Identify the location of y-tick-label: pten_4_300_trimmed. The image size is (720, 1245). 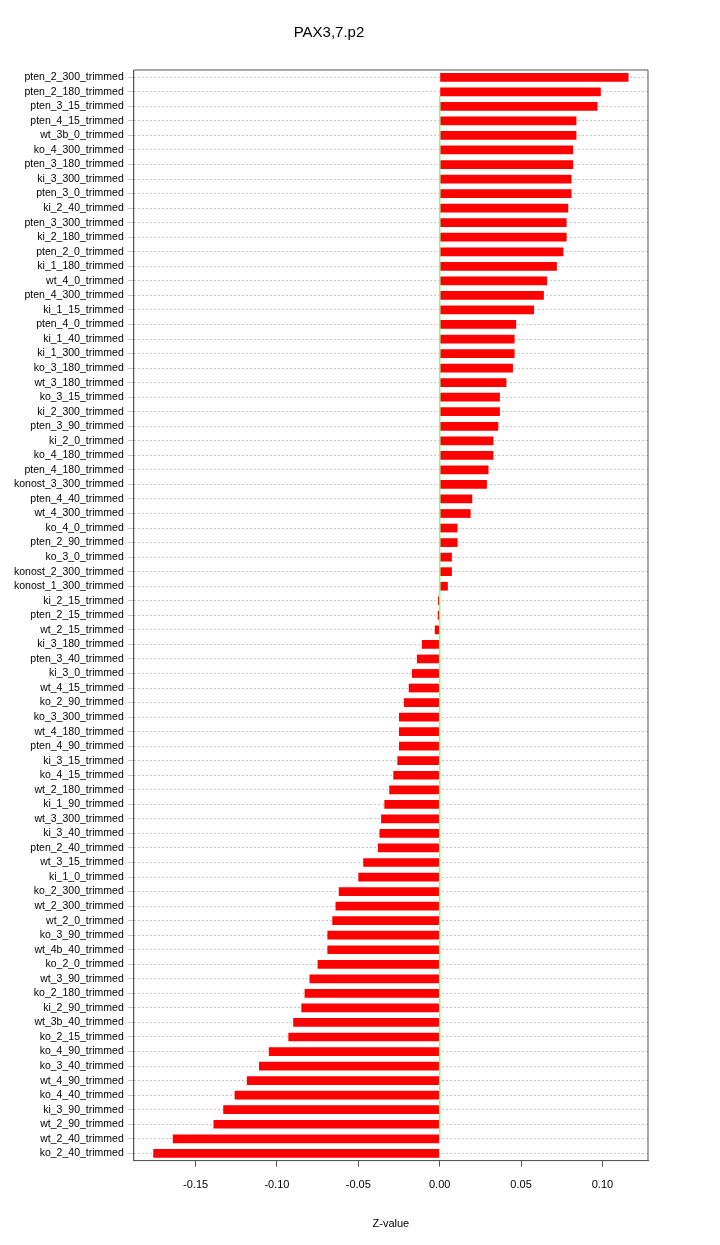
(74, 294).